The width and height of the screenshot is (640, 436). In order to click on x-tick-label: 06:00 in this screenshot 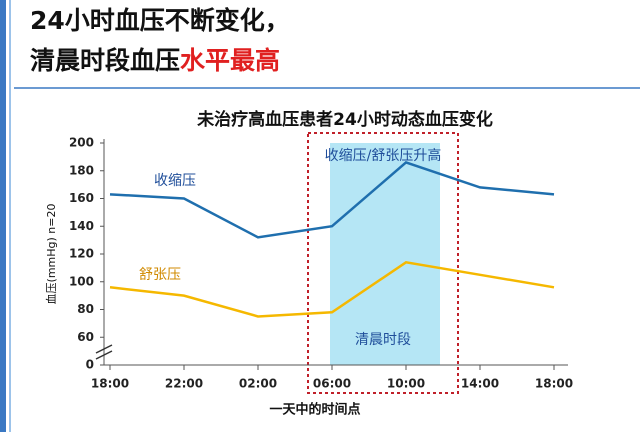, I will do `click(332, 384)`.